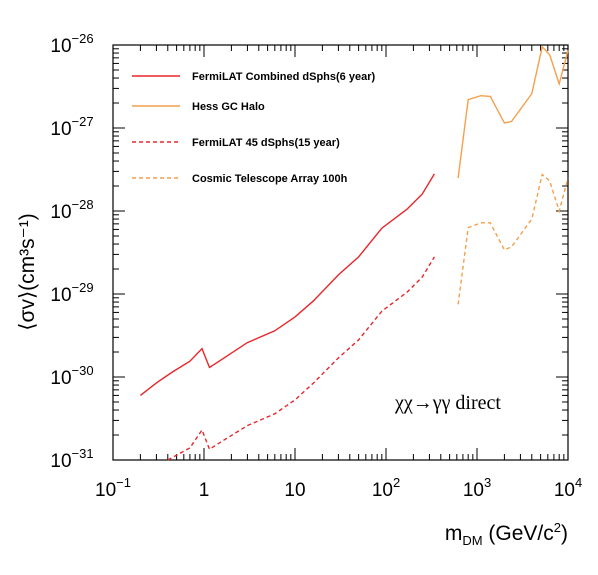  I want to click on legend-label: FermiLAT 45 dSphs(15 year), so click(266, 143).